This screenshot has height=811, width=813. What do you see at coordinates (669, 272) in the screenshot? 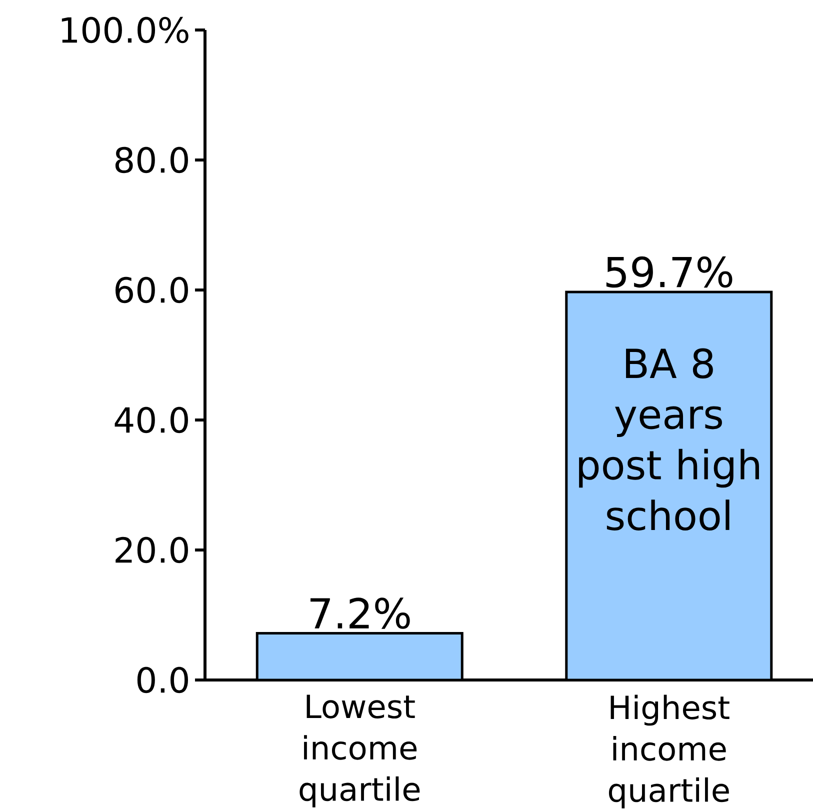
I see `data-label: 59.7%` at bounding box center [669, 272].